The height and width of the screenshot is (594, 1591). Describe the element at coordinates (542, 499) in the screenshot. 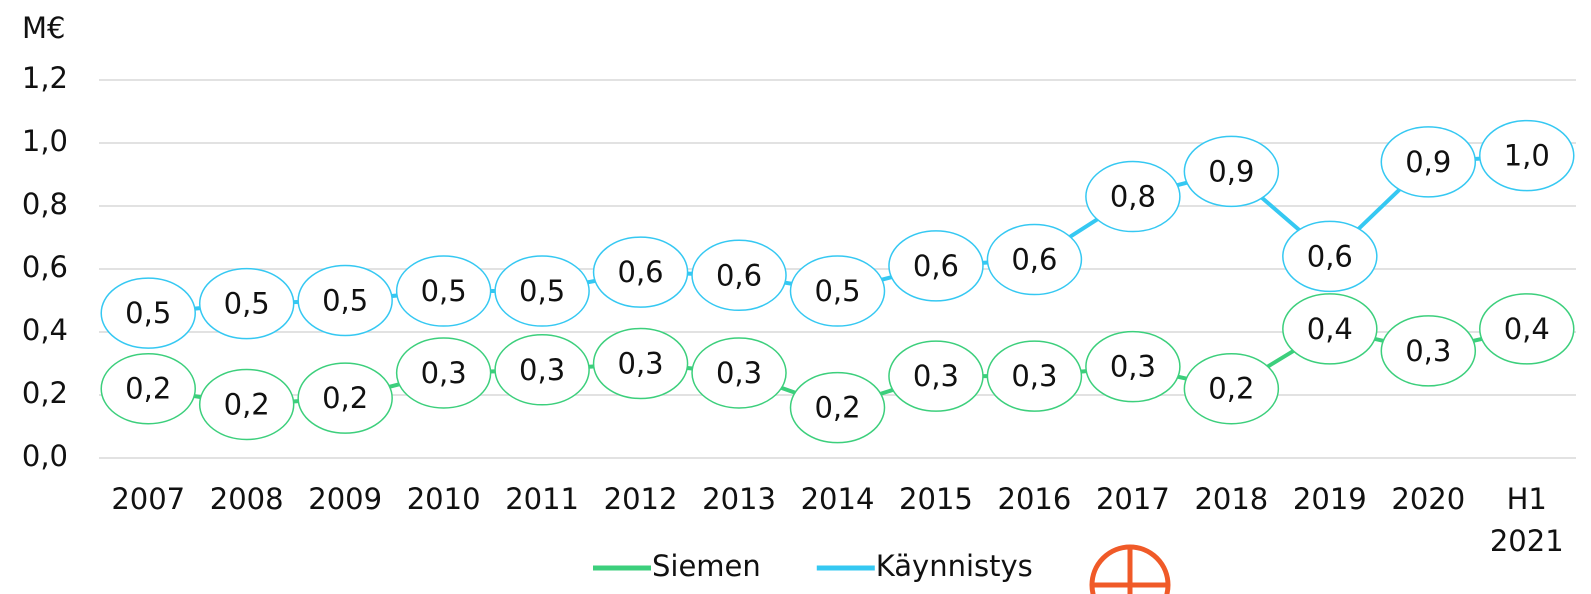

I see `x-tick-label: 2011` at that location.